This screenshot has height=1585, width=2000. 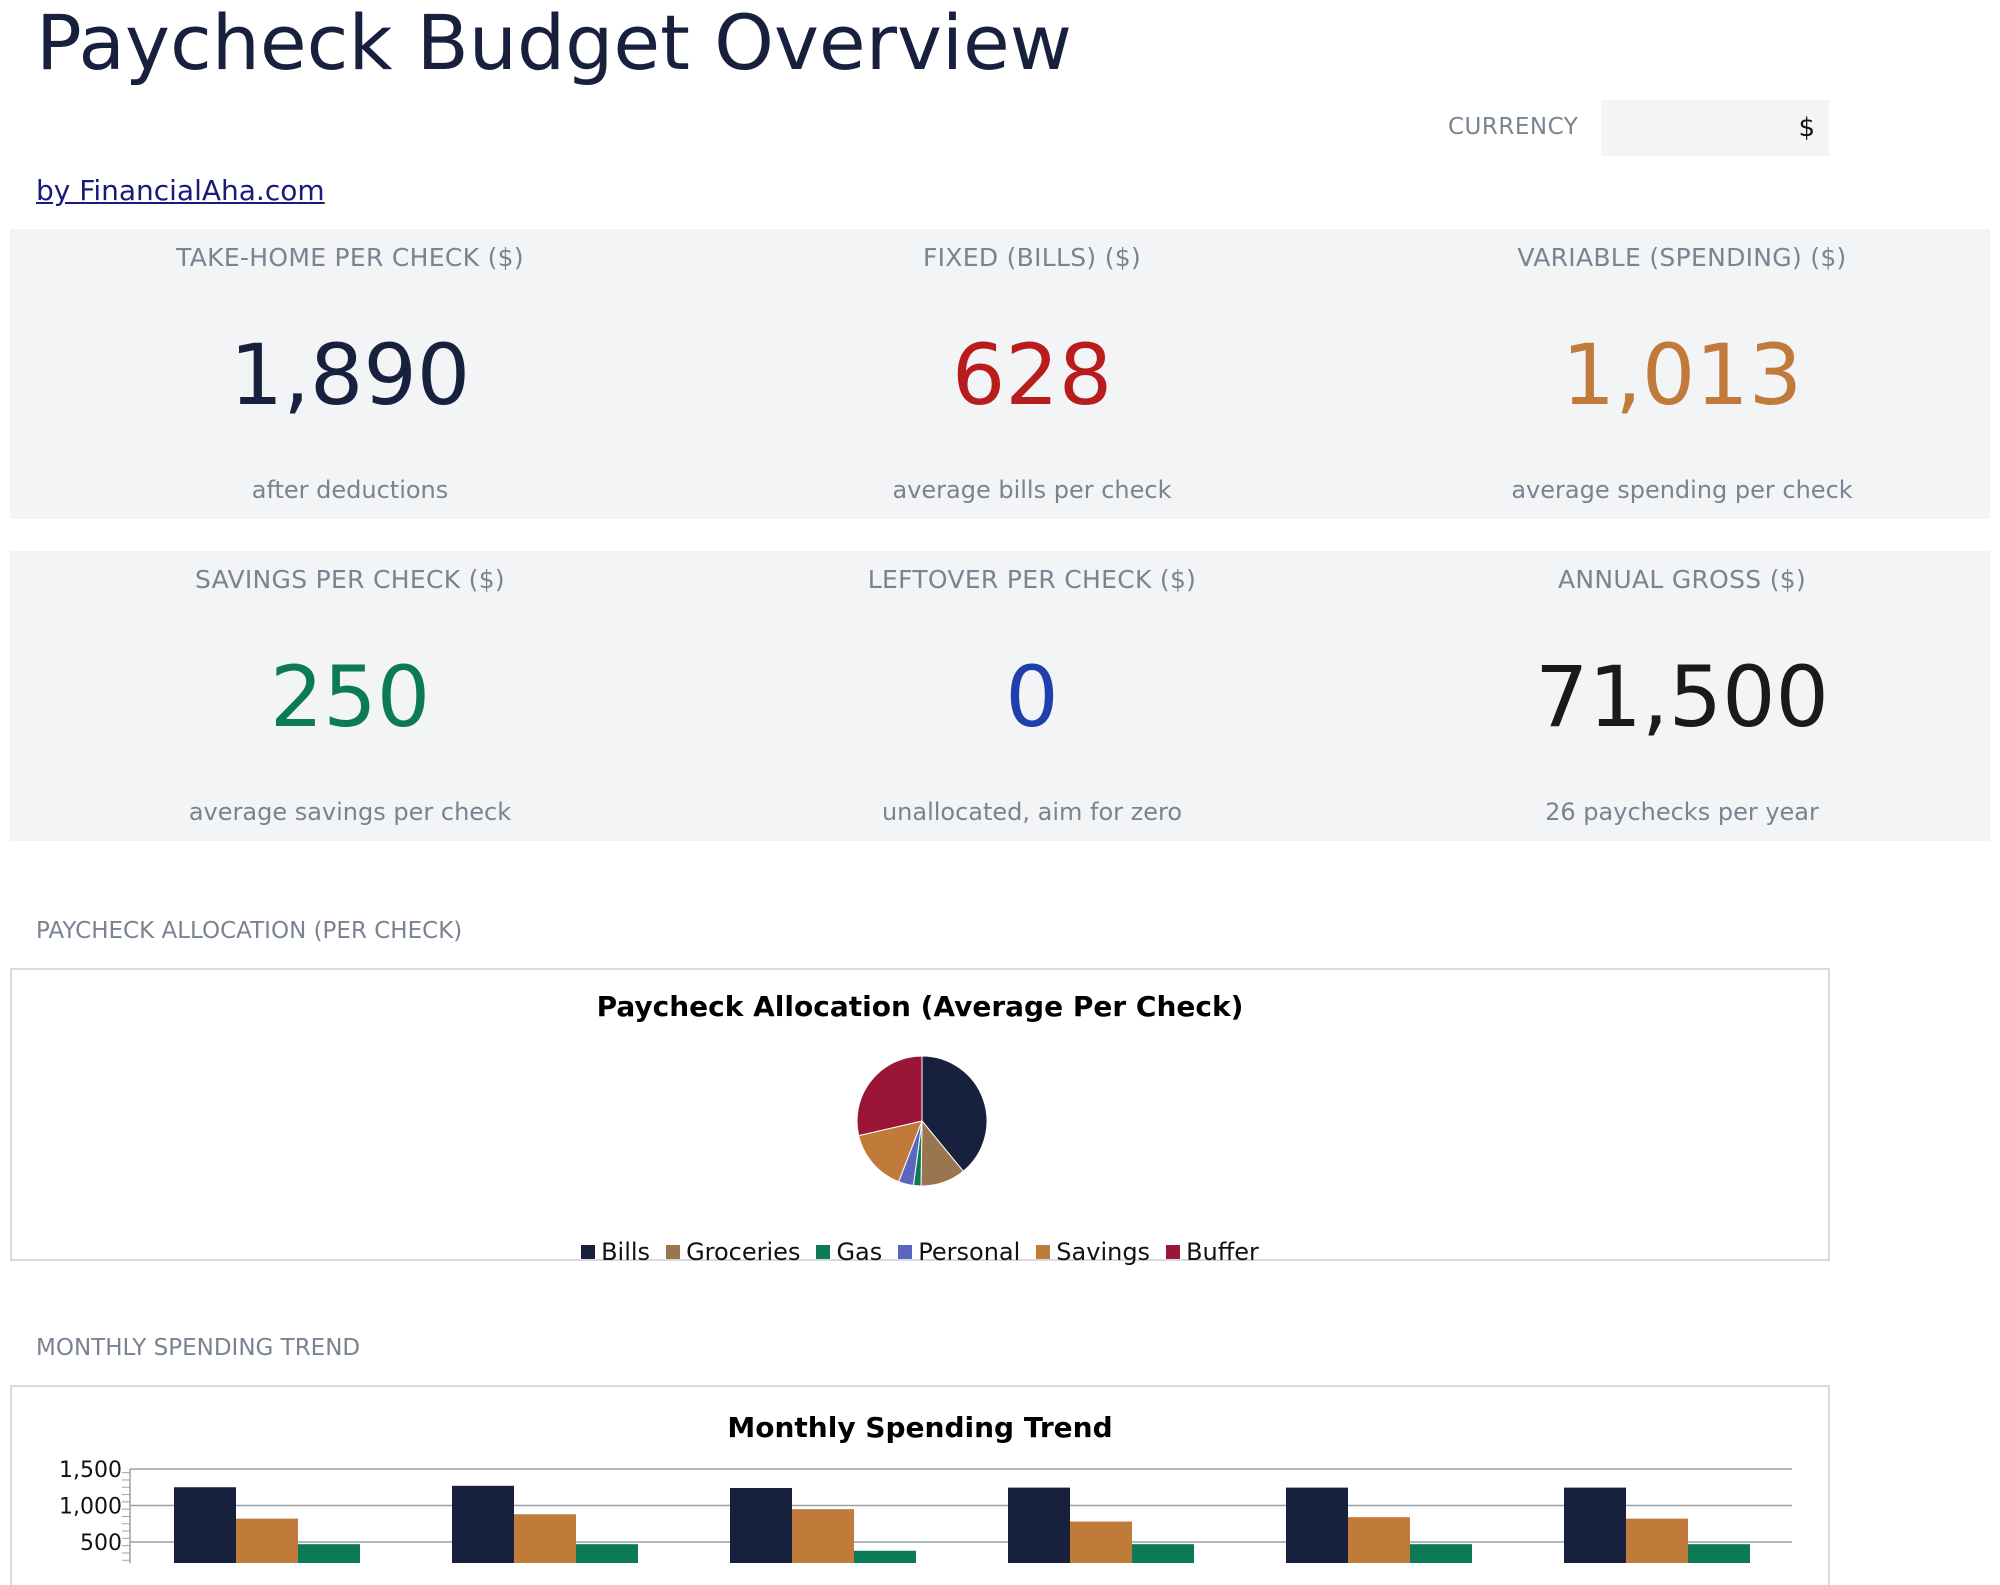 I want to click on trend-section-label: MONTHLY SPENDING TREND, so click(x=198, y=1348).